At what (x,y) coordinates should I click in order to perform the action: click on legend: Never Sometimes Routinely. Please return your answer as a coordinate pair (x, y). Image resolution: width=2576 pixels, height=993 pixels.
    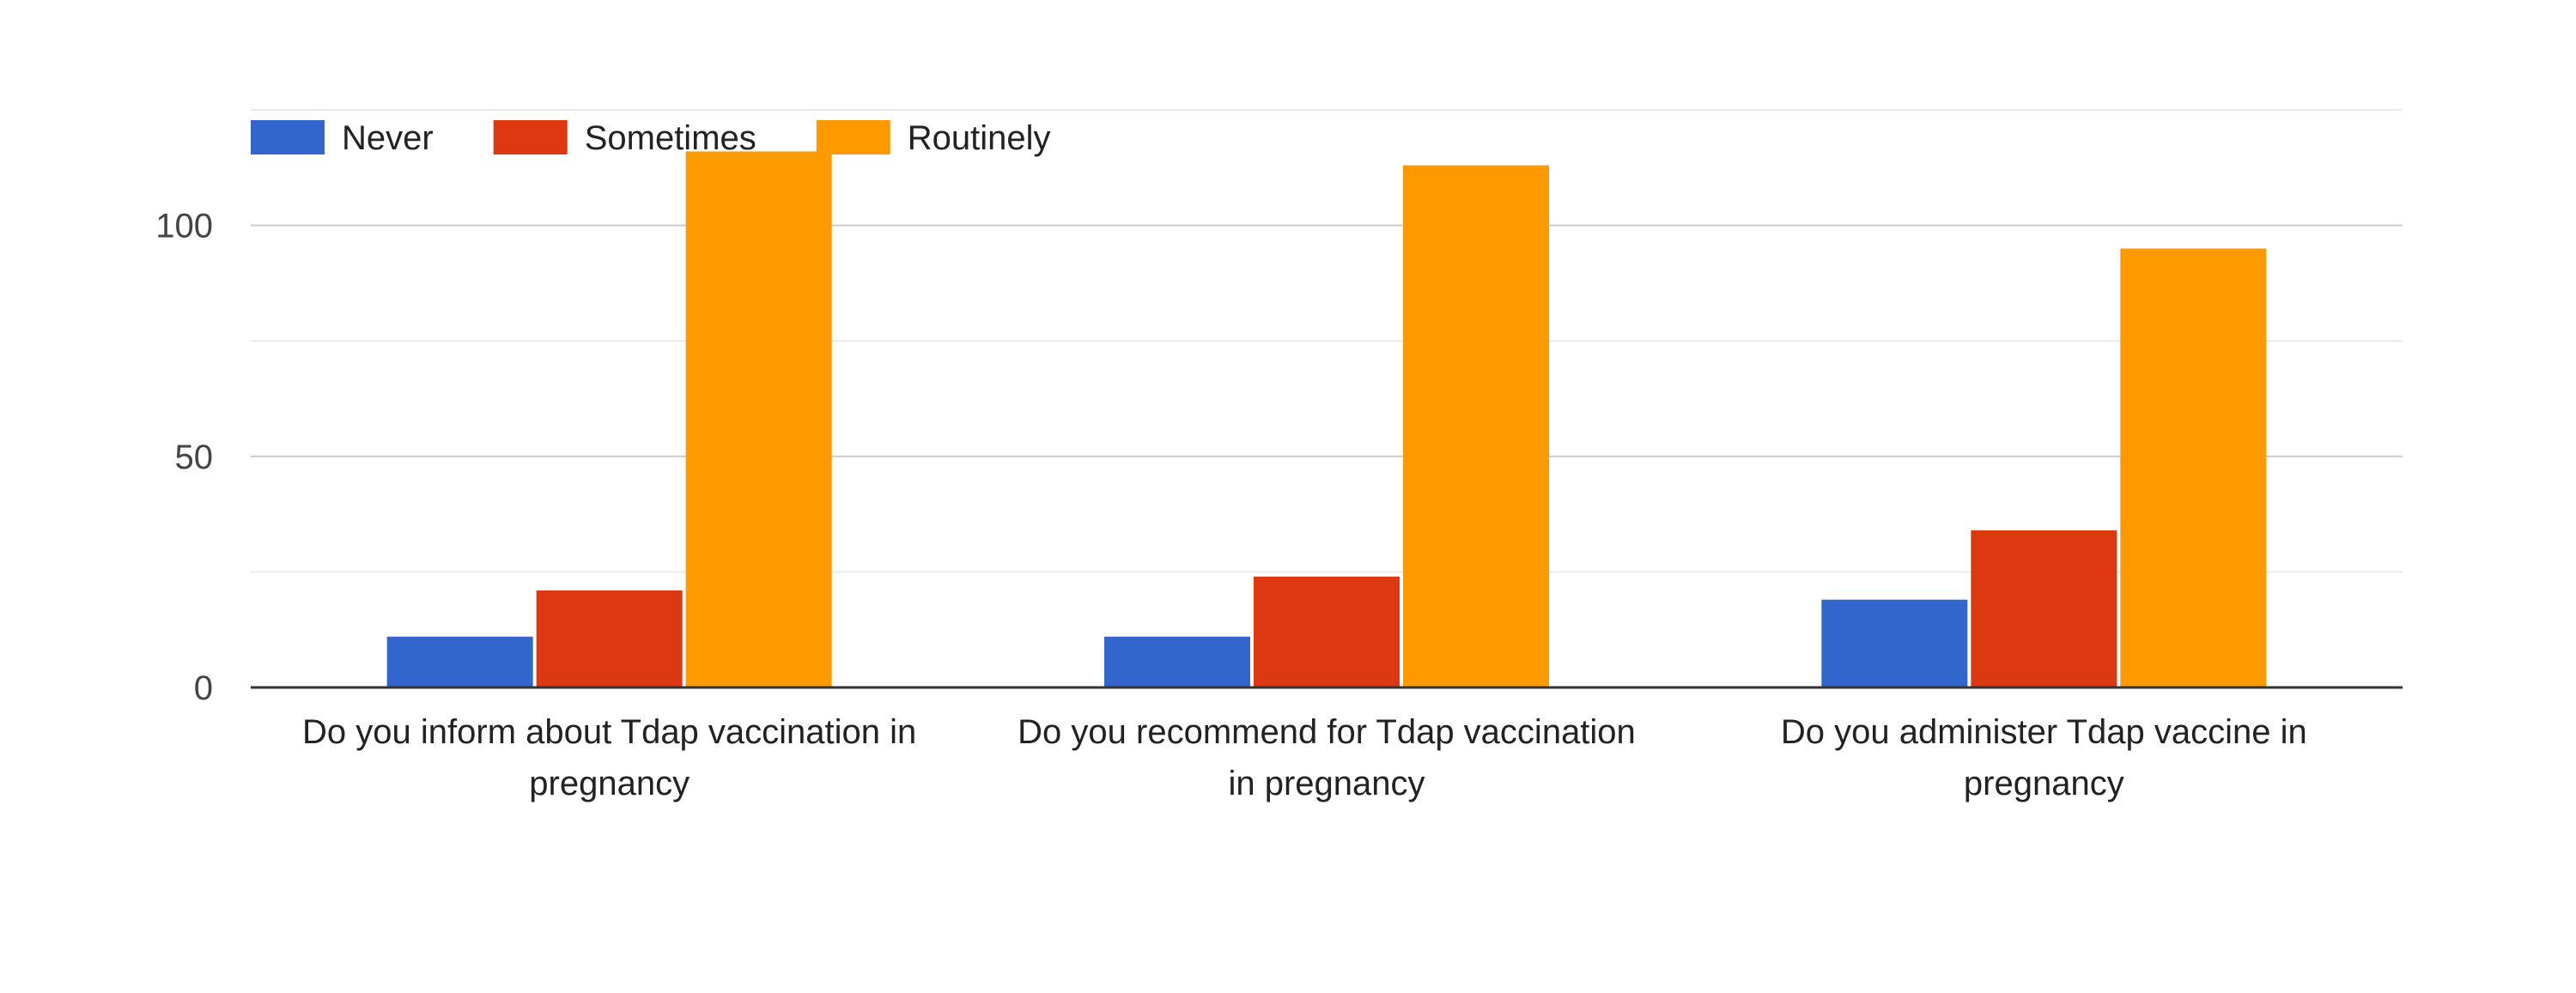
    Looking at the image, I should click on (651, 138).